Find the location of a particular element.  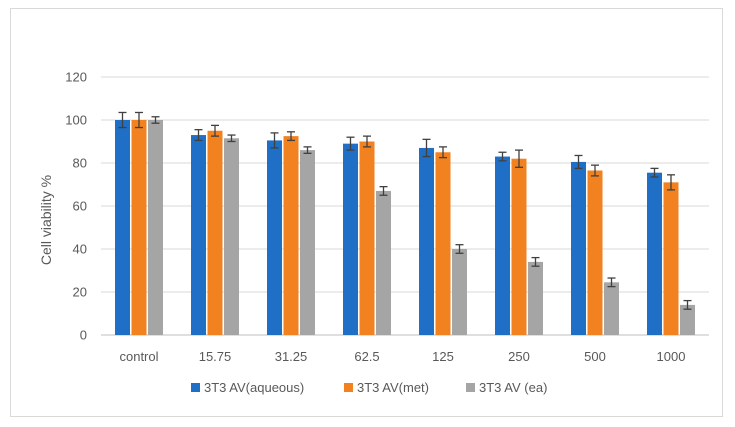

legend-item: 3T3 AV(aqueous) is located at coordinates (247, 387).